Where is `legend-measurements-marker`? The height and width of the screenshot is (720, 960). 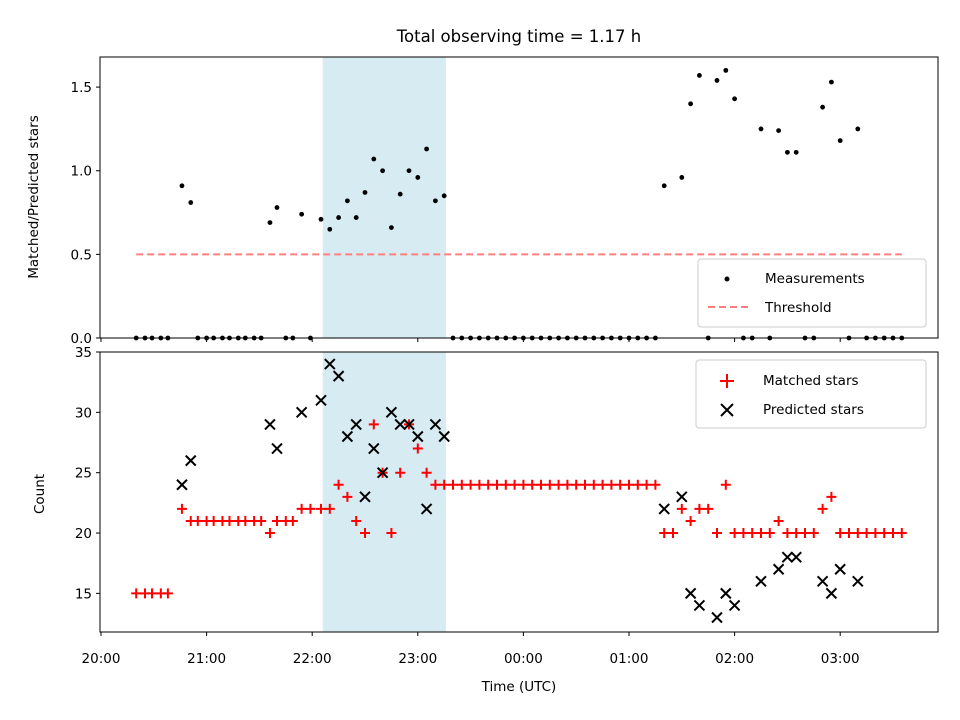
legend-measurements-marker is located at coordinates (727, 279).